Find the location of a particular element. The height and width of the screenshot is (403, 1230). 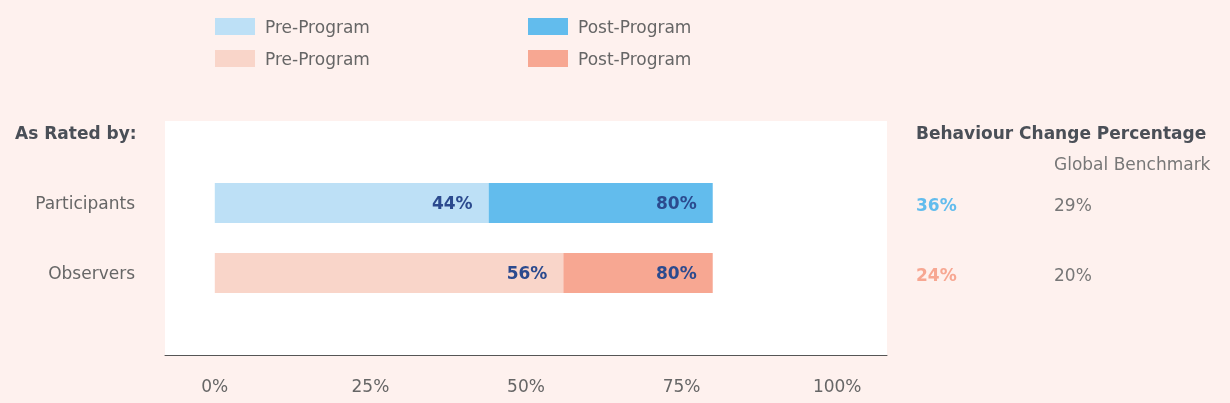

data-label: 56% is located at coordinates (527, 273).